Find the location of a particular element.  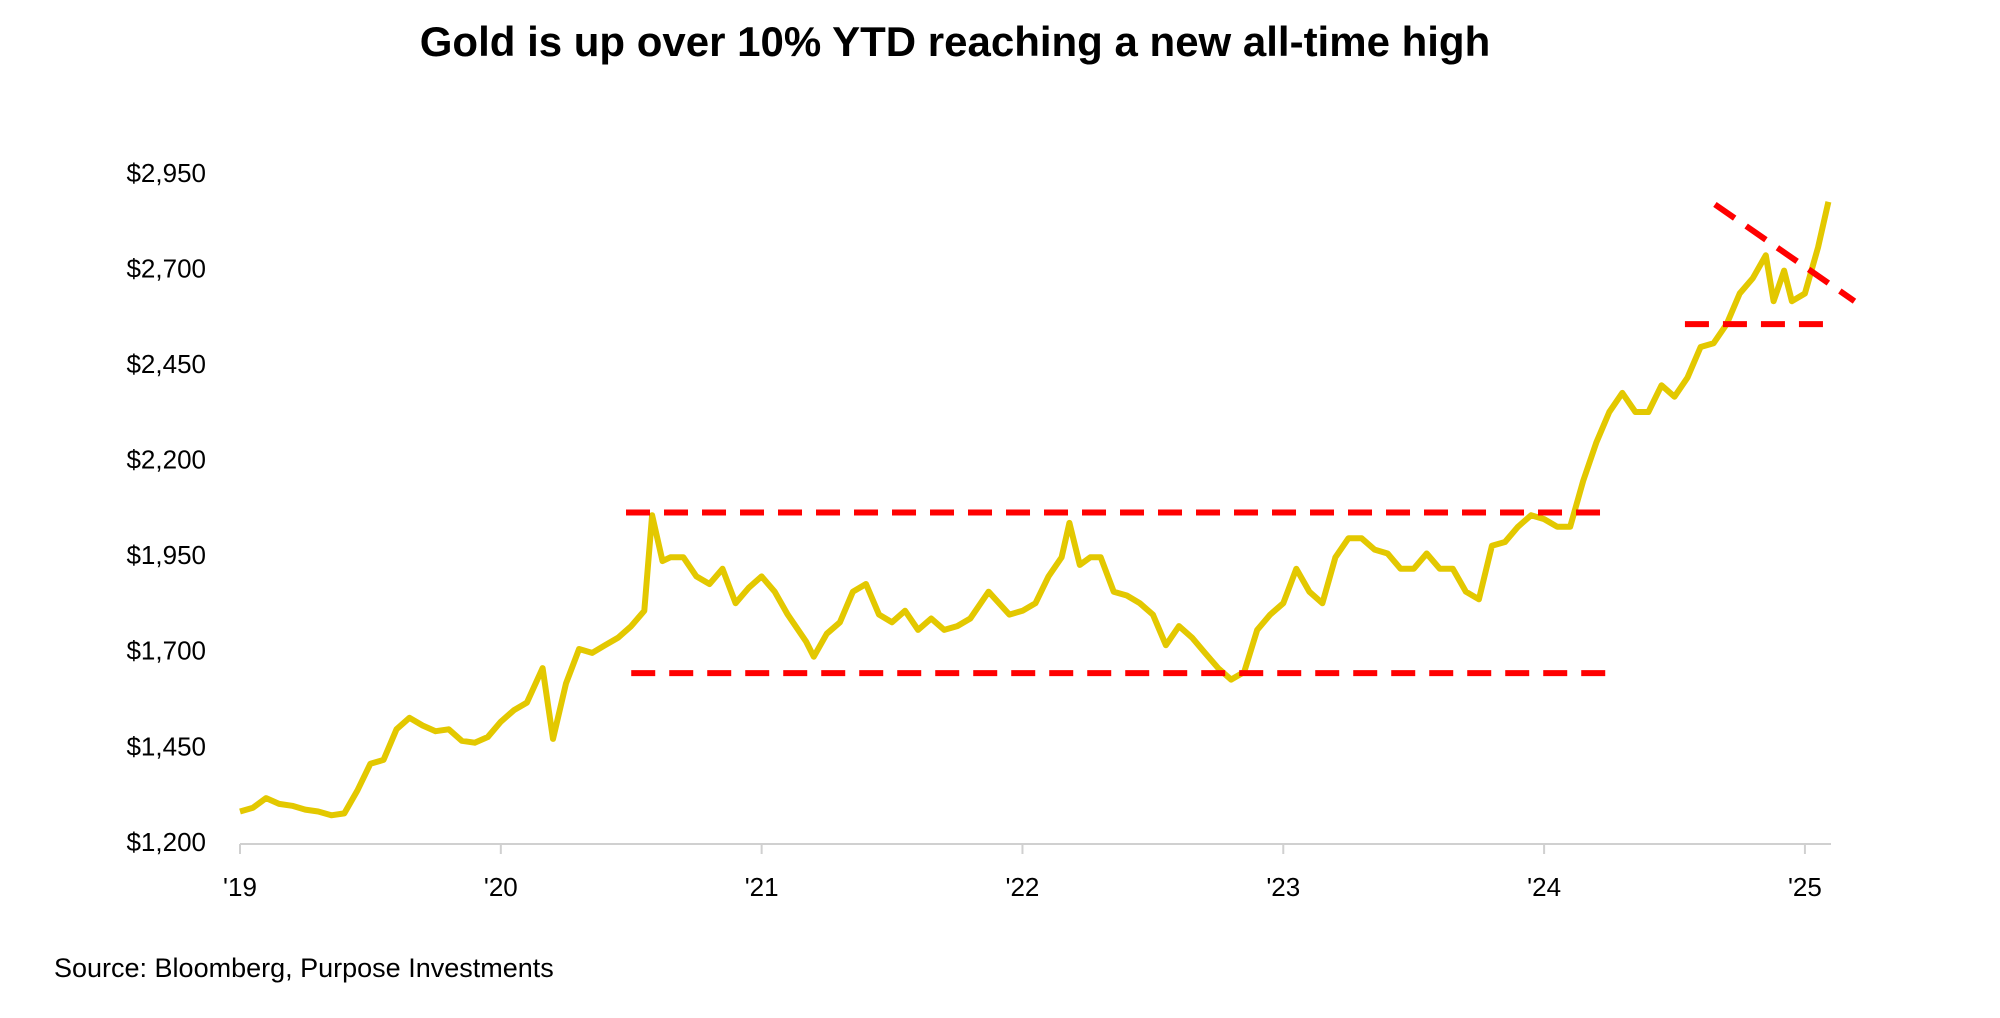

y-tick-label: $1,200 is located at coordinates (166, 842).